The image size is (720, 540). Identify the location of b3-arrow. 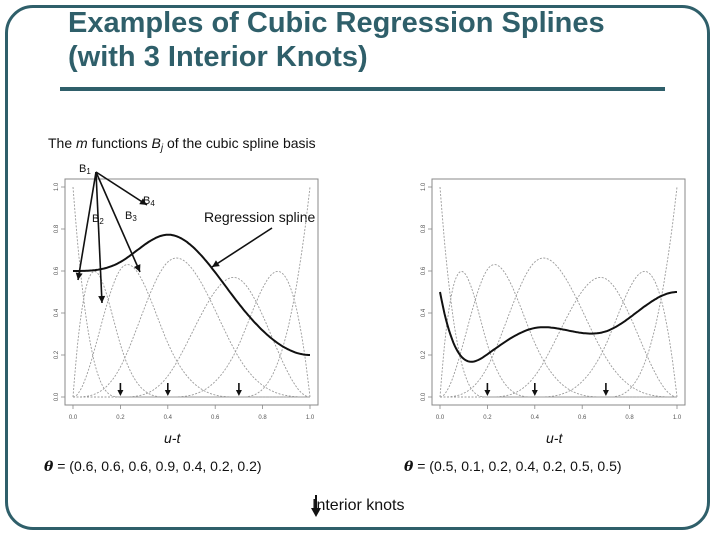
(118, 222).